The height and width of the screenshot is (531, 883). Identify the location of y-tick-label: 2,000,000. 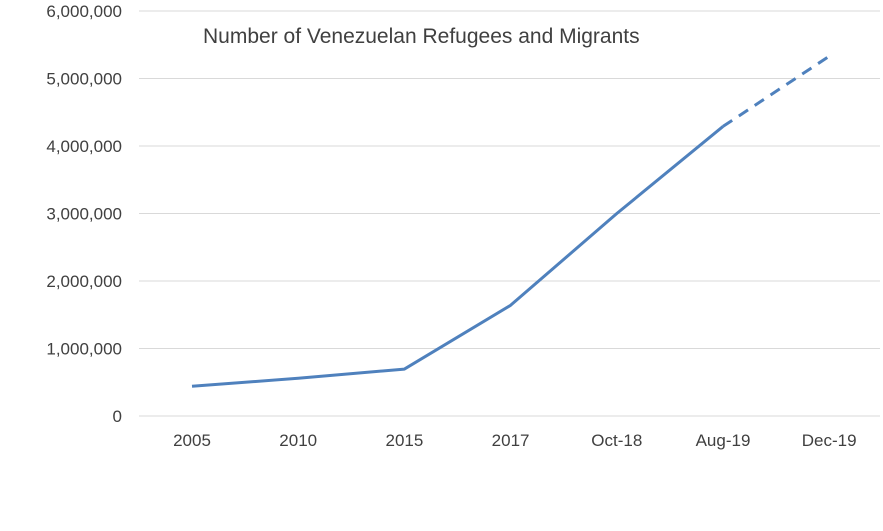
(84, 281).